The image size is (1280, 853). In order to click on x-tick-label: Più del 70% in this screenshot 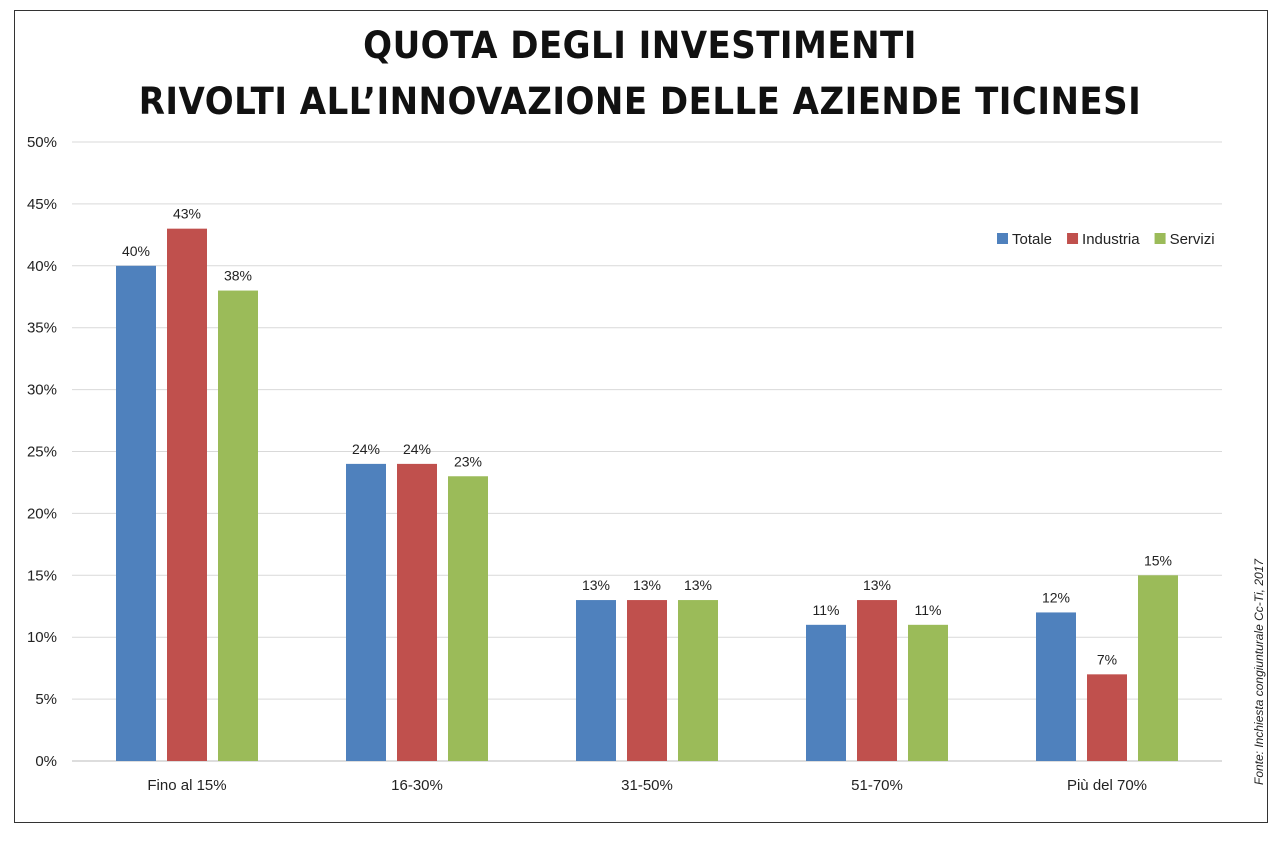, I will do `click(1107, 785)`.